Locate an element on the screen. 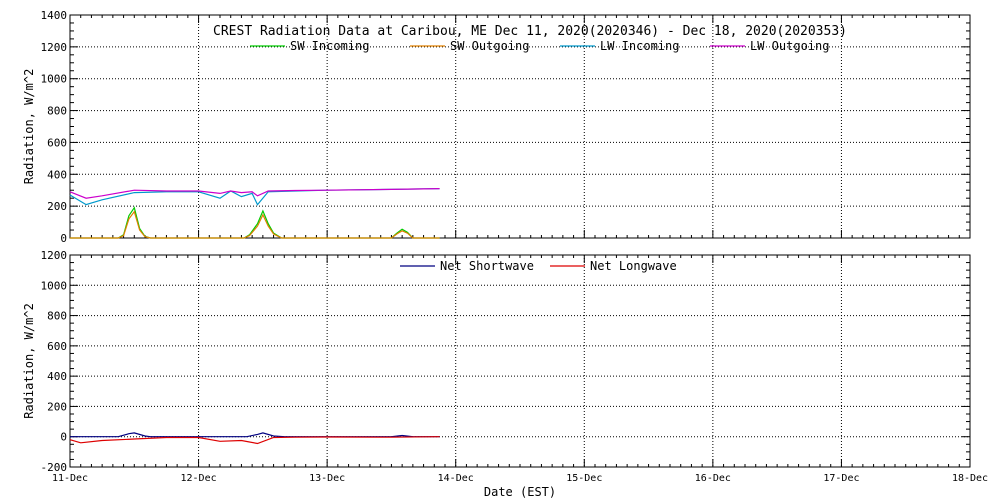 This screenshot has width=1000, height=500. legend-label: LW Incoming is located at coordinates (639, 46).